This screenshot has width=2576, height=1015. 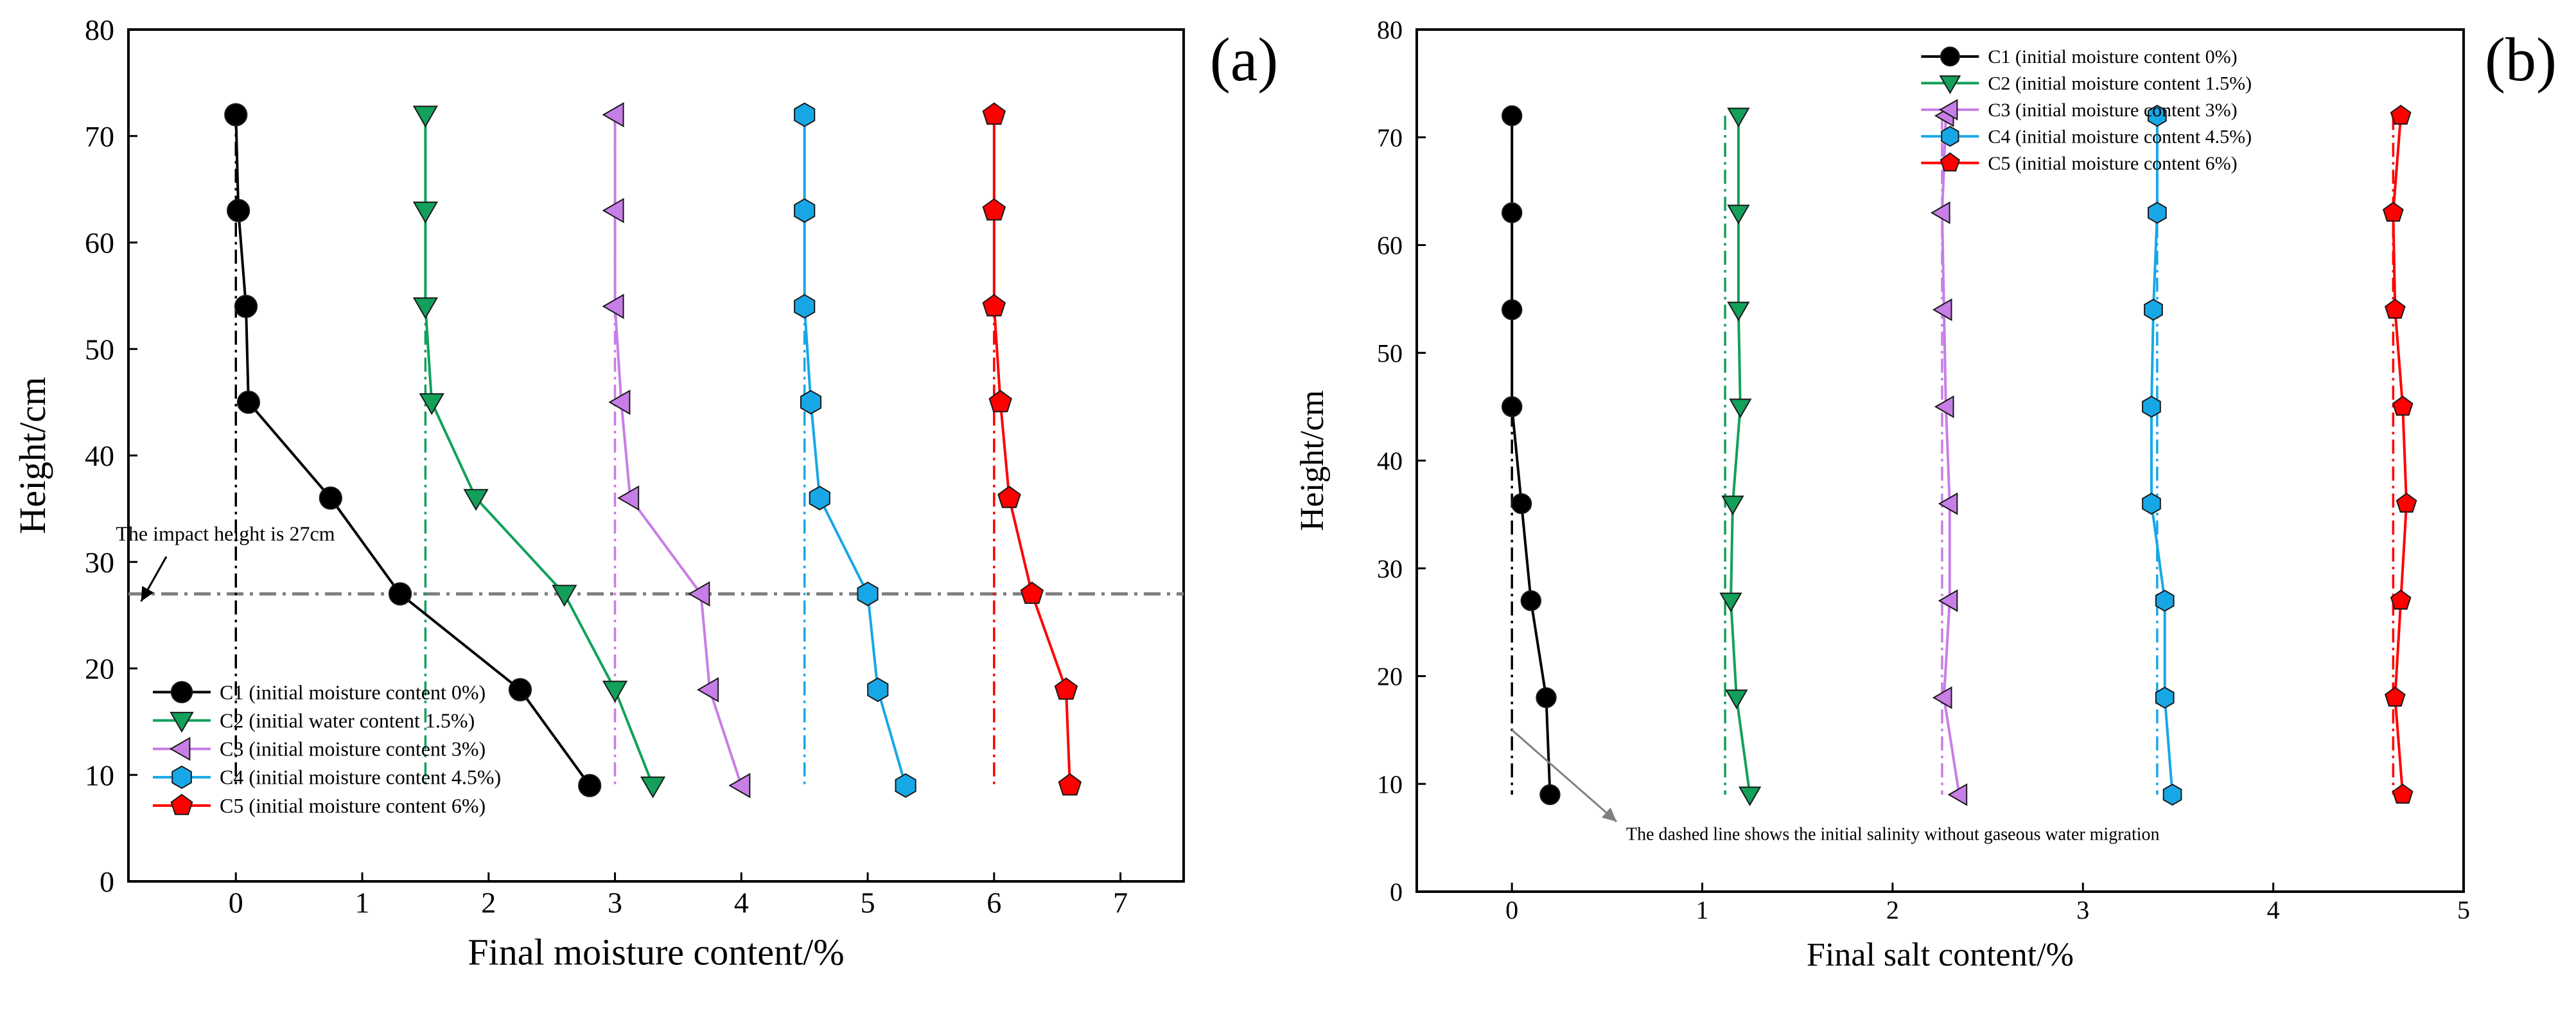 I want to click on panel-label: (a), so click(x=1244, y=59).